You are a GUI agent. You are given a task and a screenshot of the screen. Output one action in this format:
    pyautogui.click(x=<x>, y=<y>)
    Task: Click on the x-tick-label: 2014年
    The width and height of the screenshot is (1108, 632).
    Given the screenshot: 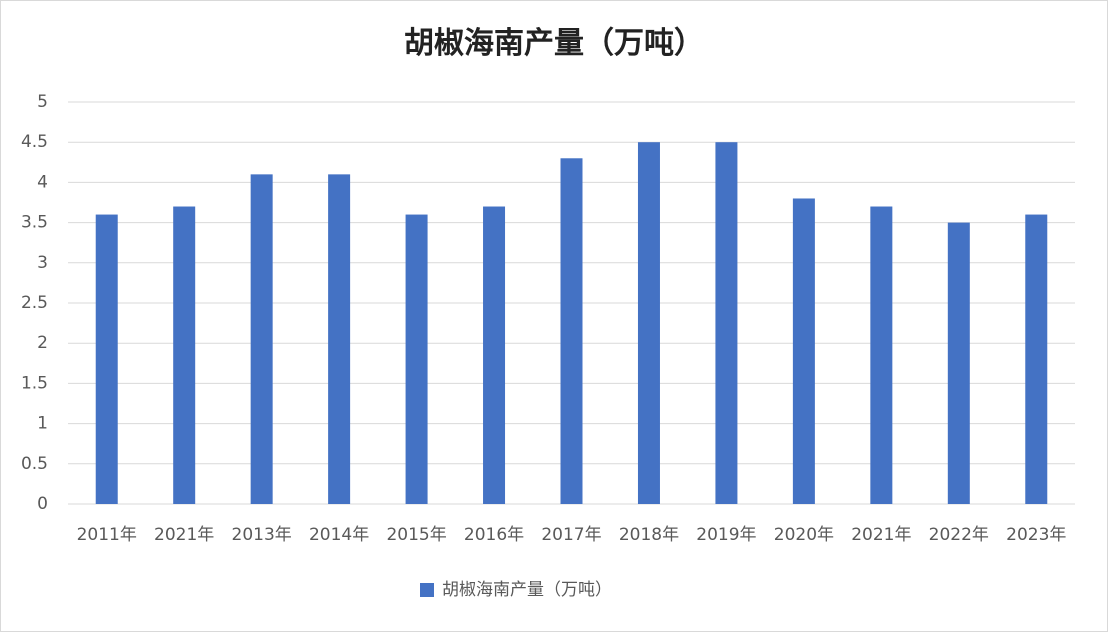 What is the action you would take?
    pyautogui.click(x=339, y=535)
    